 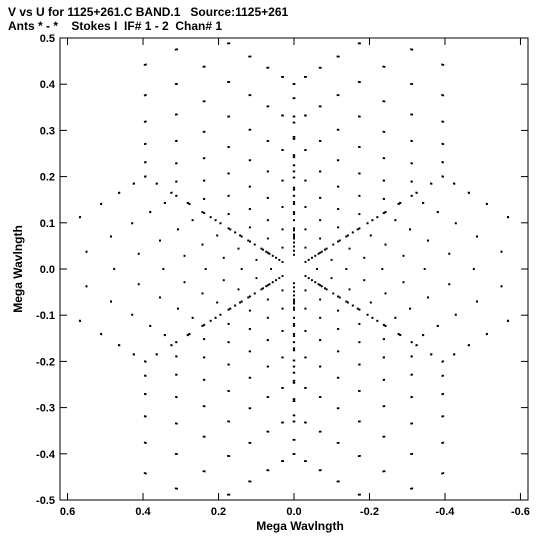 What do you see at coordinates (45, 362) in the screenshot?
I see `y-tick-label: -0.2` at bounding box center [45, 362].